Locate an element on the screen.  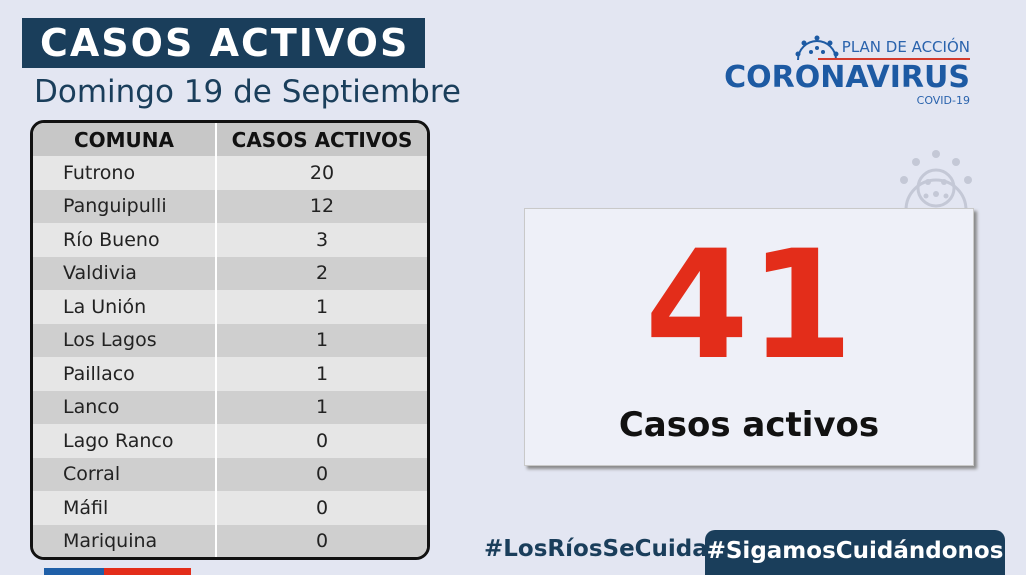
casos-cell: 2 is located at coordinates (321, 273).